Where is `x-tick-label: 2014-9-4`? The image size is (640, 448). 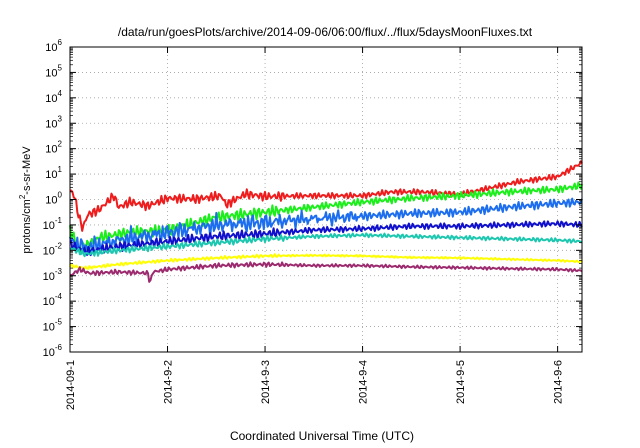
x-tick-label: 2014-9-4 is located at coordinates (364, 382).